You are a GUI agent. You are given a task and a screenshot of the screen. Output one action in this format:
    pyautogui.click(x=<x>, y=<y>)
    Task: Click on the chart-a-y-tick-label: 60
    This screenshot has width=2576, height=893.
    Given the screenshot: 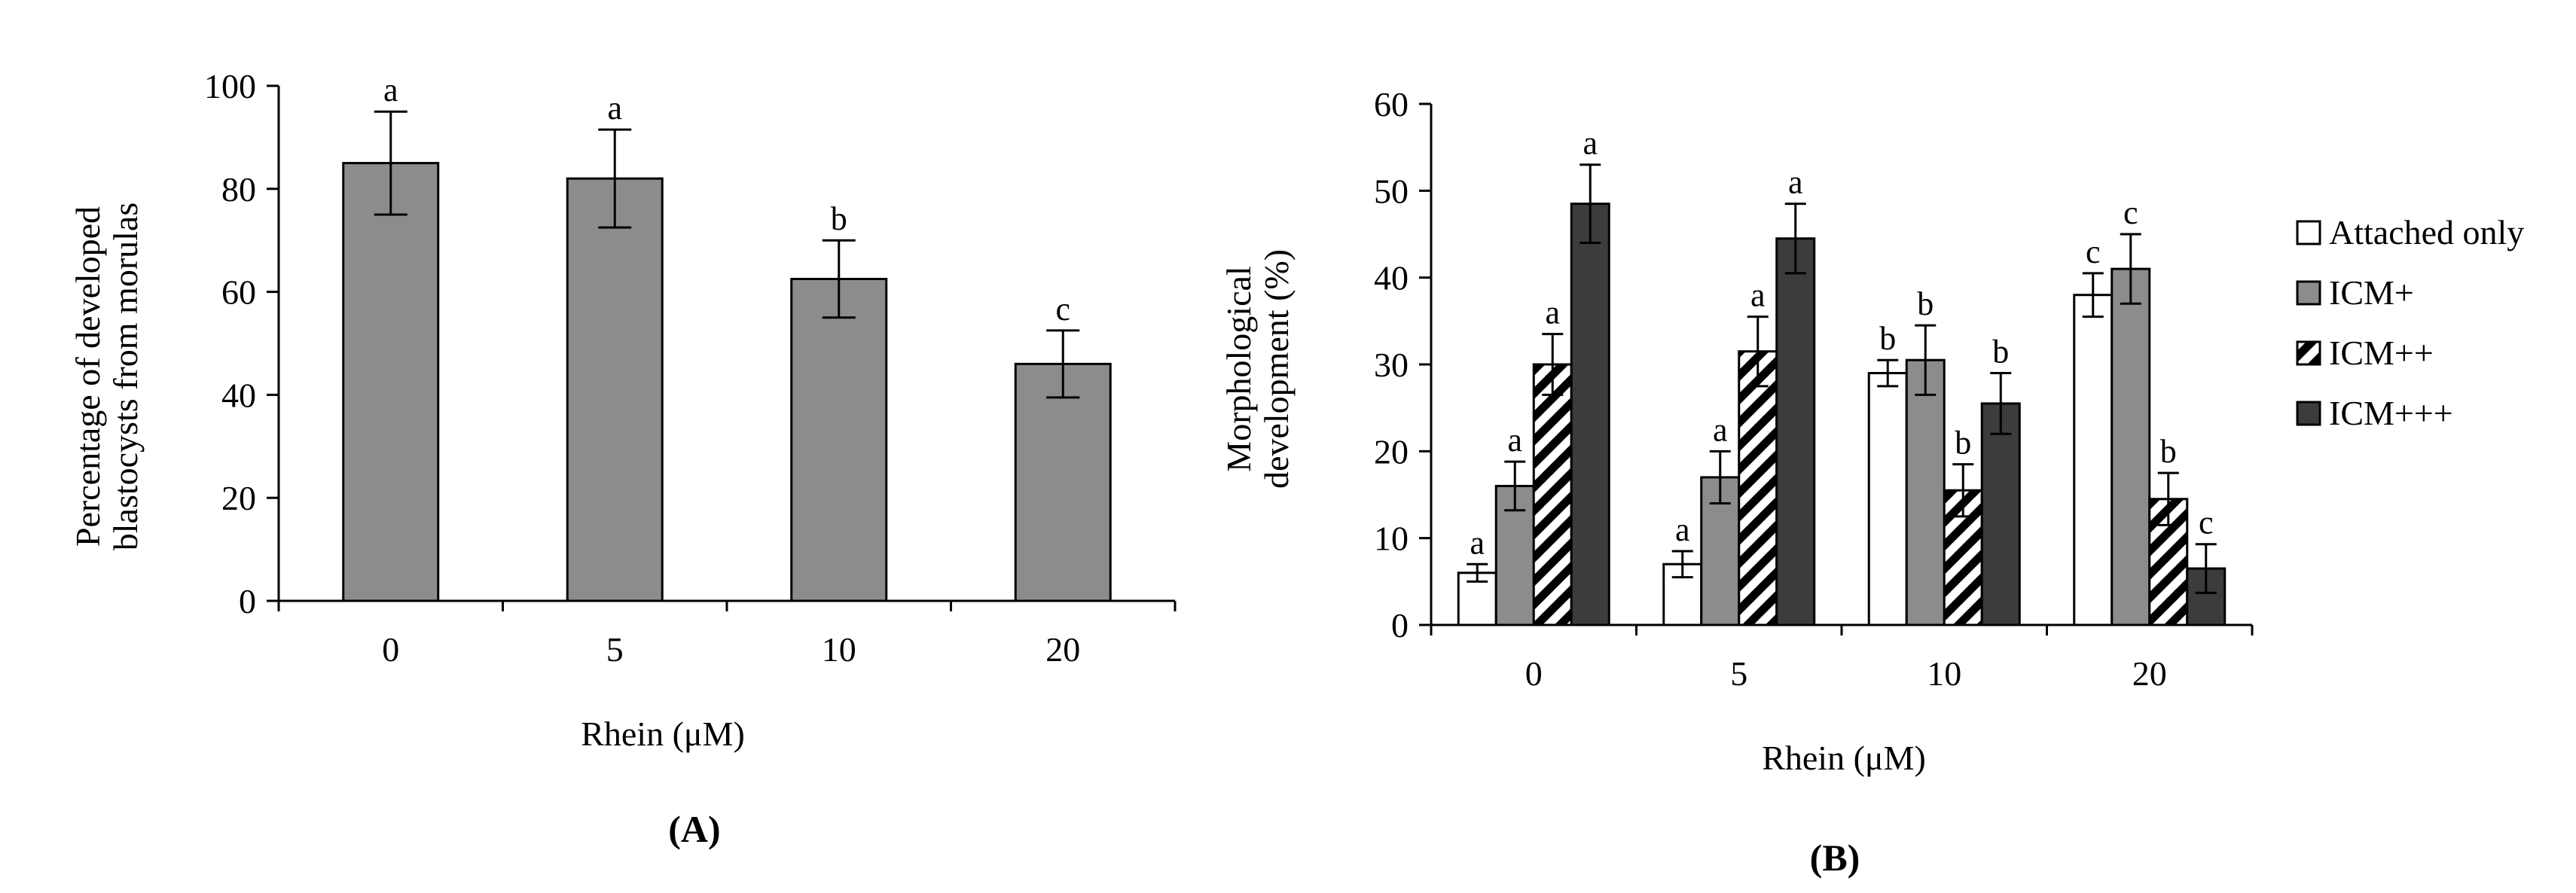 What is the action you would take?
    pyautogui.click(x=239, y=292)
    